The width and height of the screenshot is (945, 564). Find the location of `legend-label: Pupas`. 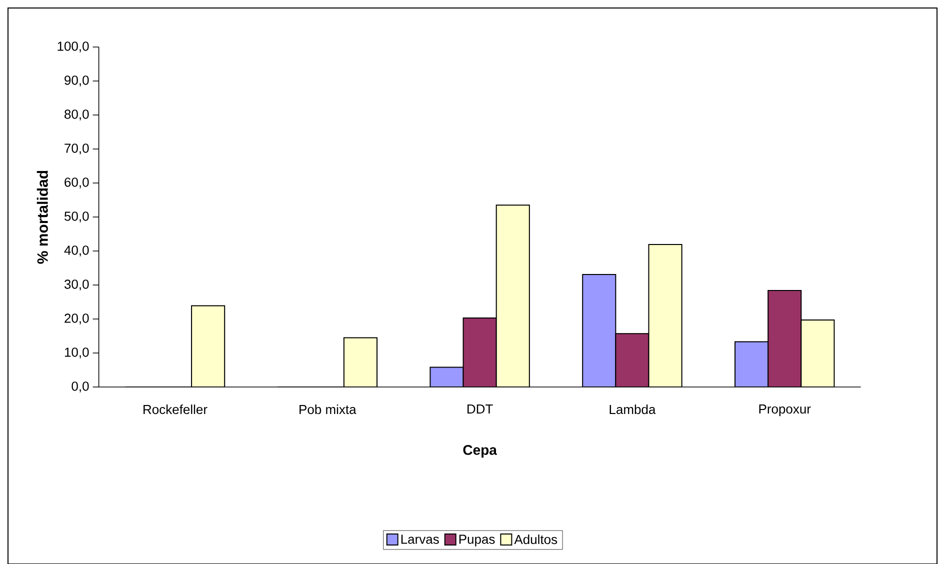

legend-label: Pupas is located at coordinates (477, 540).